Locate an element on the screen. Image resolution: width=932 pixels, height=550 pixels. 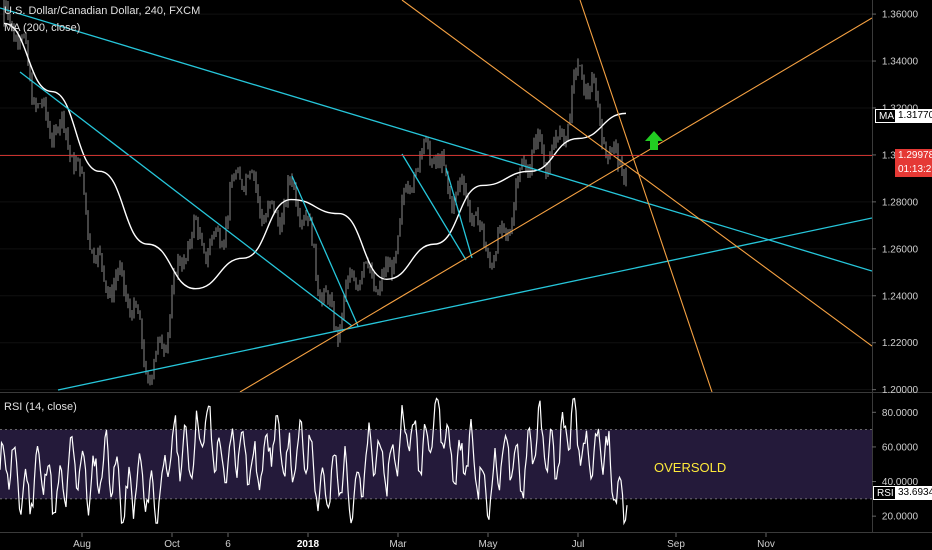
ma-legend: MA (200, close) is located at coordinates (42, 28).